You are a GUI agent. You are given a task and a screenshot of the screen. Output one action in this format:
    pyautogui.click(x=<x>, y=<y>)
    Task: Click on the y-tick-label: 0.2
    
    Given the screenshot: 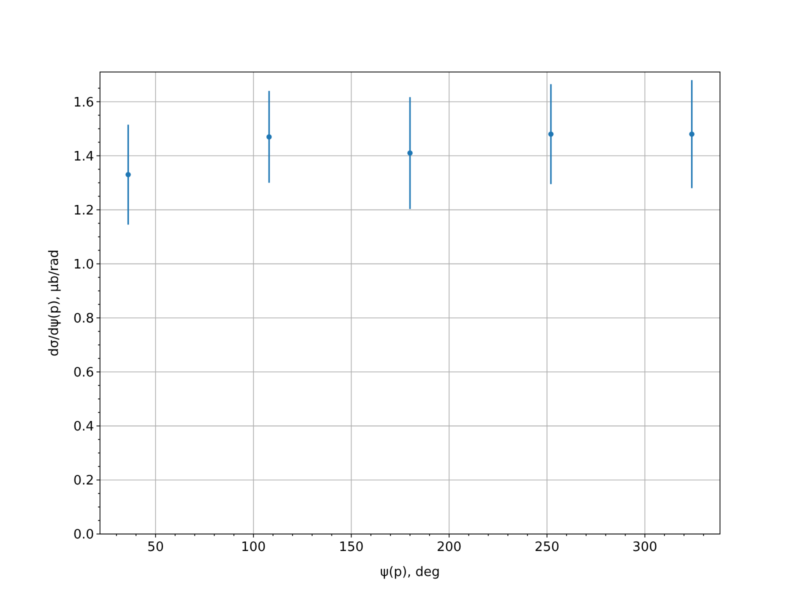 What is the action you would take?
    pyautogui.click(x=83, y=481)
    